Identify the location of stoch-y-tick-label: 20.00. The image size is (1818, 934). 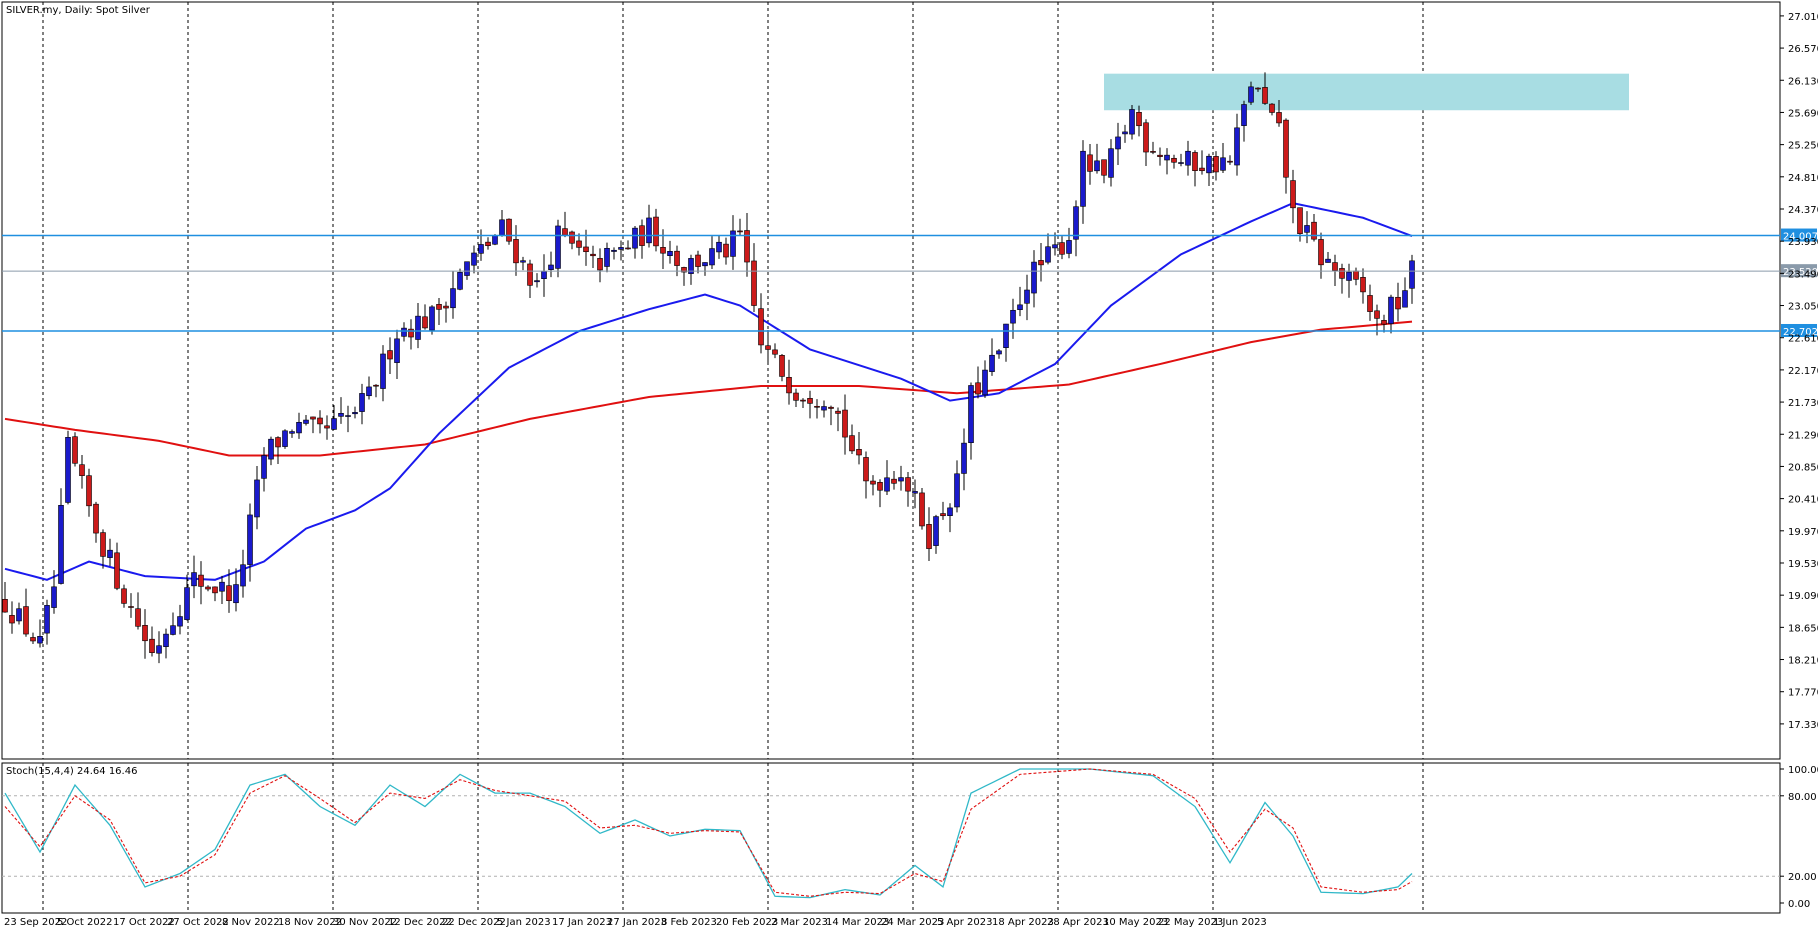
(1802, 877).